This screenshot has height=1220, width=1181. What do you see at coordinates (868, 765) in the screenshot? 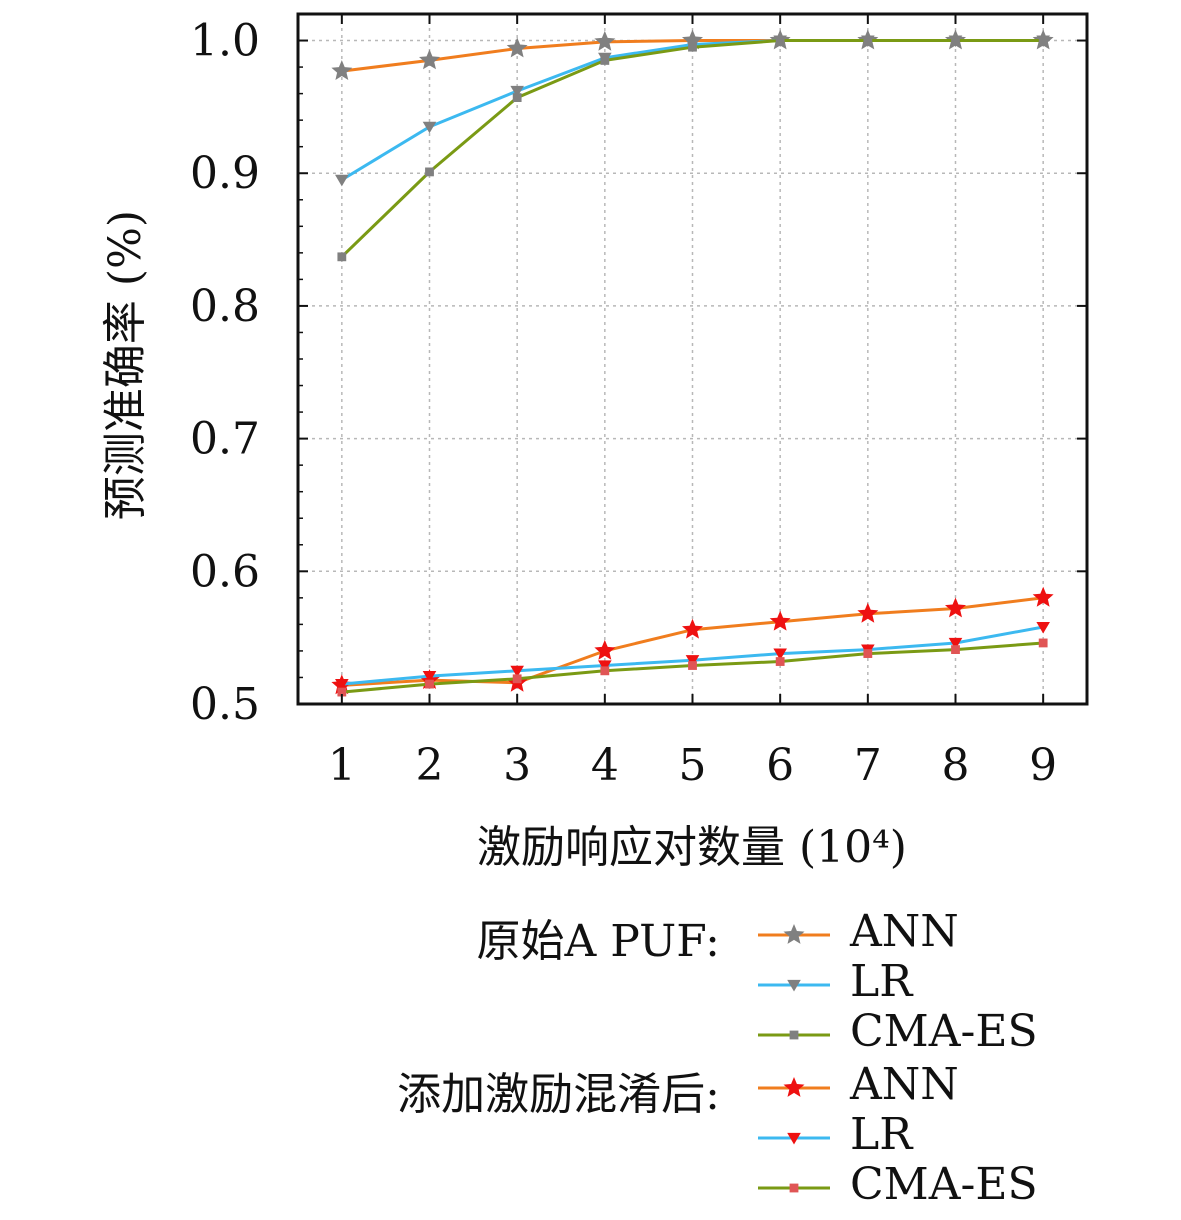
I see `x-tick-label: 7` at bounding box center [868, 765].